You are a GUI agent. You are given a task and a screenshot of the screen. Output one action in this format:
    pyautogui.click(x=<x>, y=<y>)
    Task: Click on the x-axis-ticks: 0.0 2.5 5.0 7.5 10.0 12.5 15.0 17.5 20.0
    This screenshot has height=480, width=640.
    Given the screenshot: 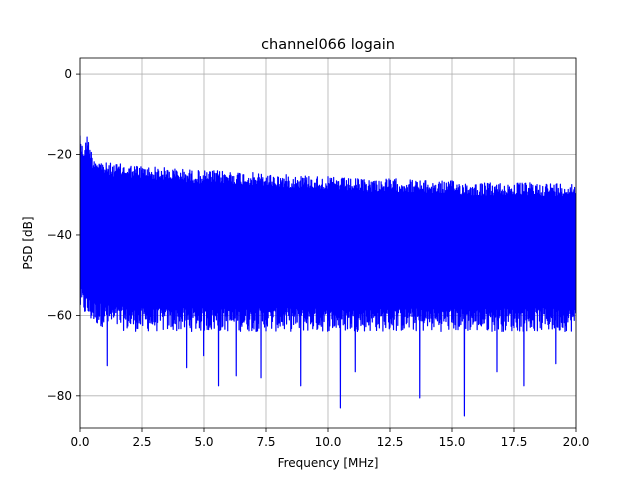 What is the action you would take?
    pyautogui.click(x=329, y=438)
    